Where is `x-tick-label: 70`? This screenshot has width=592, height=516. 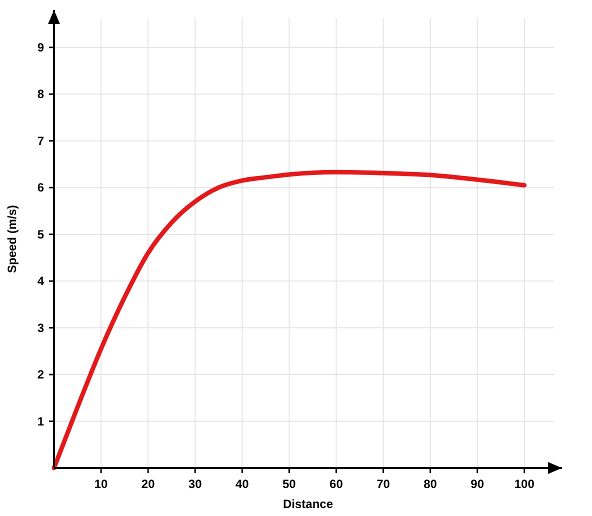 x-tick-label: 70 is located at coordinates (383, 484).